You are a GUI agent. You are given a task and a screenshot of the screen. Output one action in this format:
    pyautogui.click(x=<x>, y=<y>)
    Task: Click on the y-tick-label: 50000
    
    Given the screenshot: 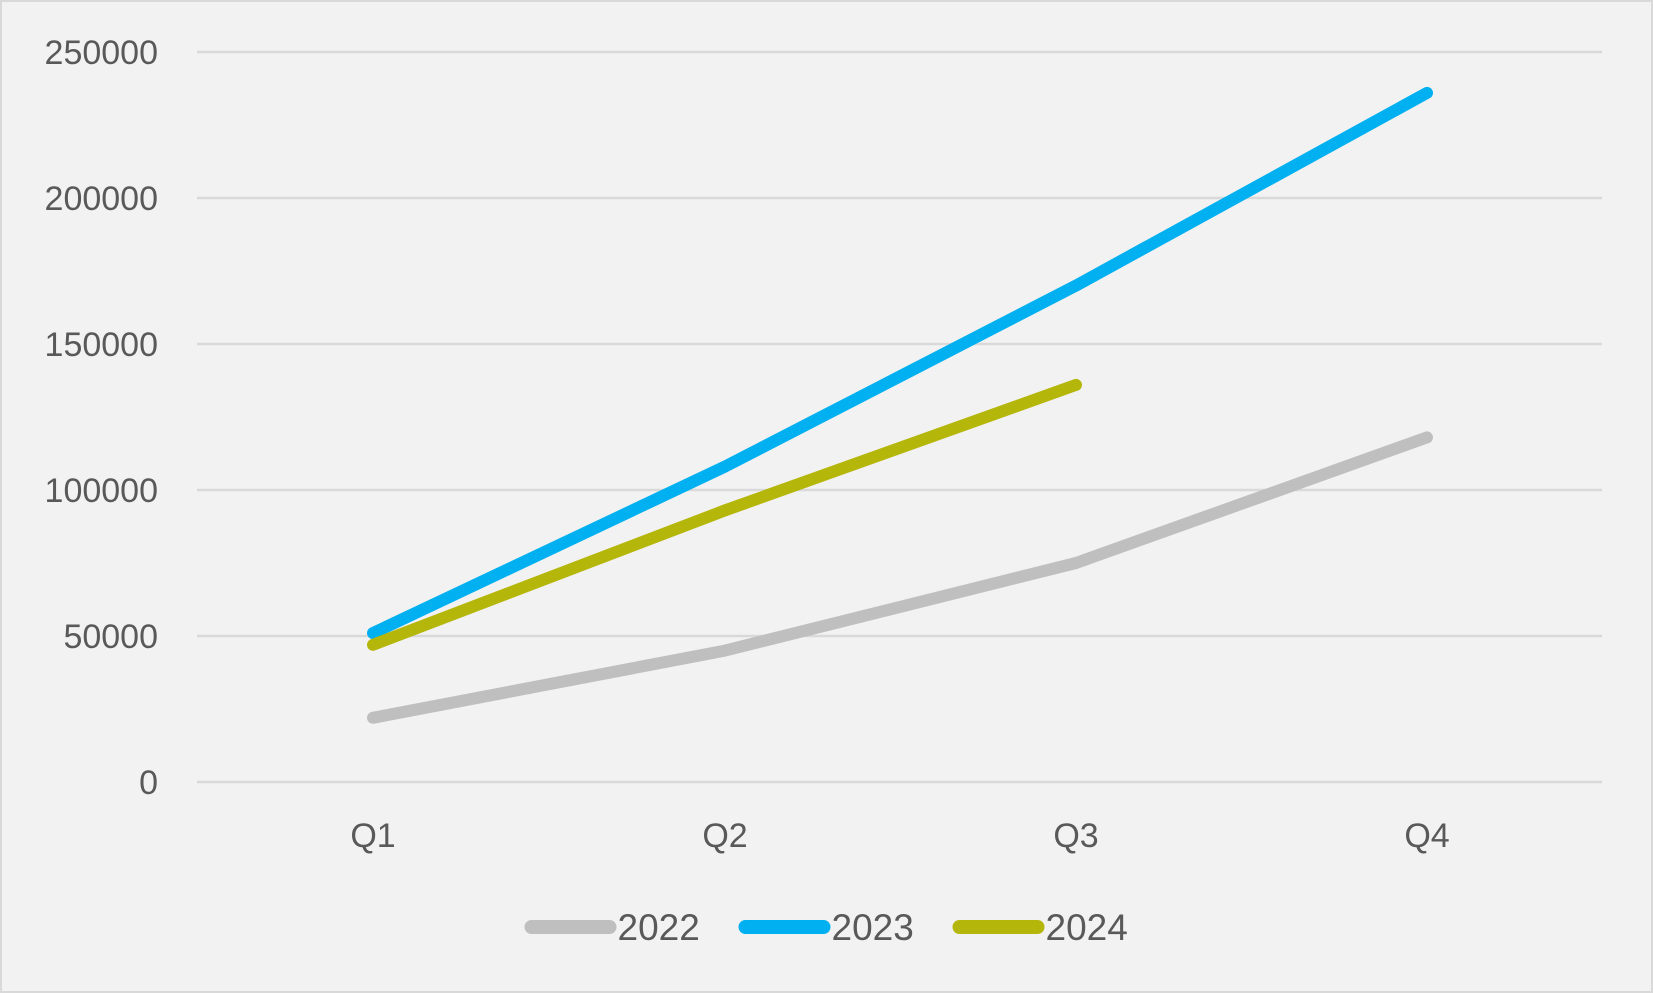 What is the action you would take?
    pyautogui.click(x=110, y=637)
    